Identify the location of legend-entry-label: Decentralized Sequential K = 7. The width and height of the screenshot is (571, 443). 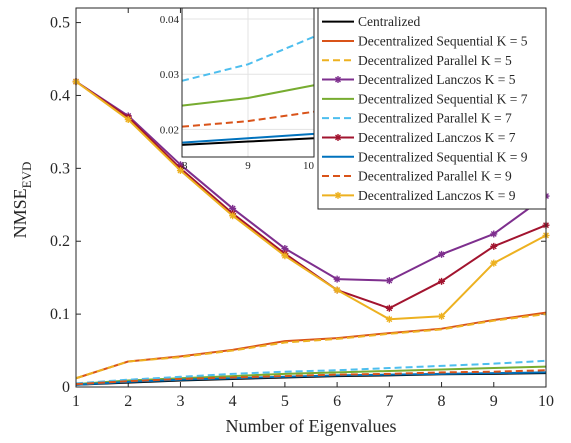
(443, 98).